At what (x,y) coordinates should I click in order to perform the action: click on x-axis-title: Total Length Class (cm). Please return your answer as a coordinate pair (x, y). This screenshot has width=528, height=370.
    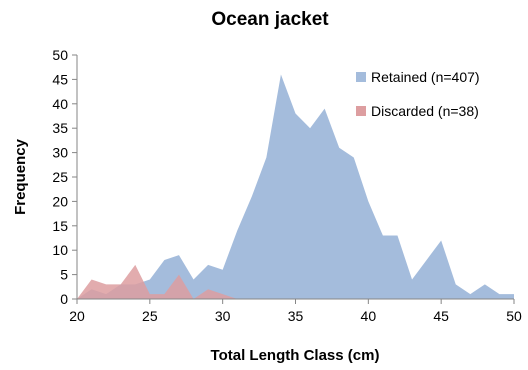
    Looking at the image, I should click on (295, 355).